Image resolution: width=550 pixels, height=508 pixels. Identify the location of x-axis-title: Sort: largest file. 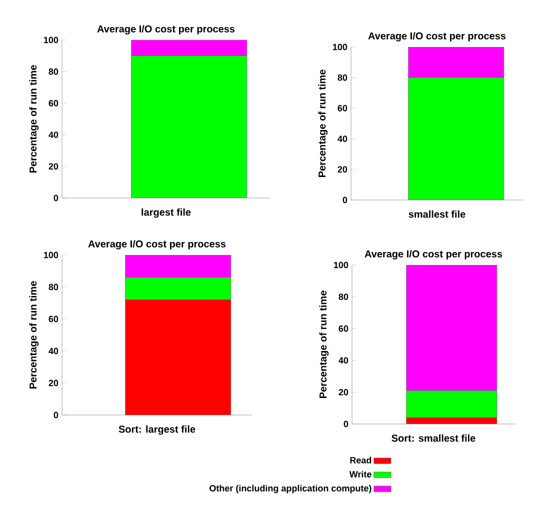
(157, 430).